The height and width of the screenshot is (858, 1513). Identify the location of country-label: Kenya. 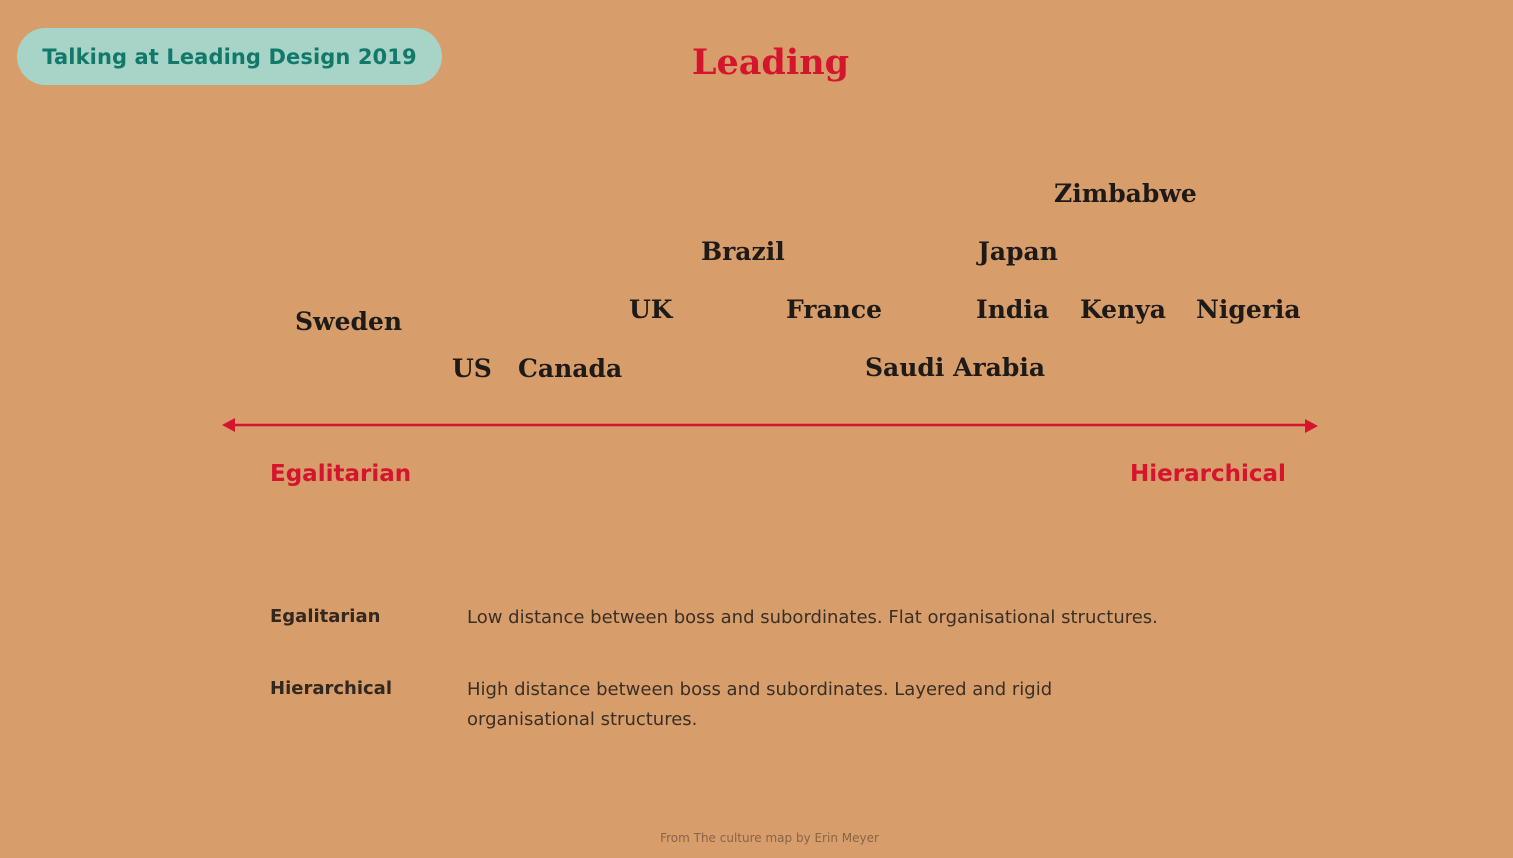
(1123, 309).